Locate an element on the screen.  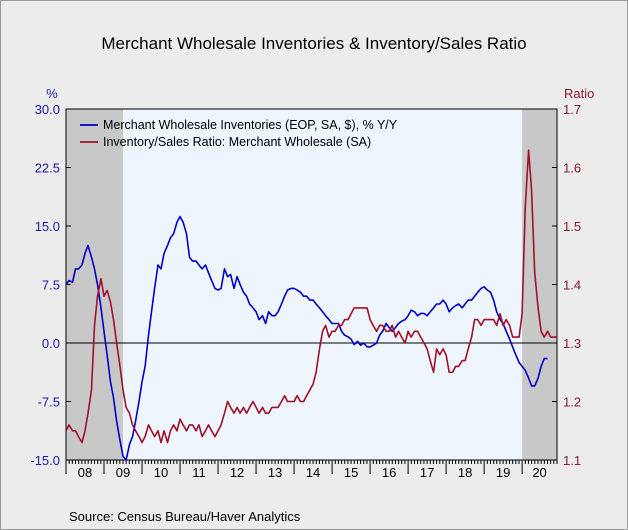
x-tick-label: 12 is located at coordinates (237, 472).